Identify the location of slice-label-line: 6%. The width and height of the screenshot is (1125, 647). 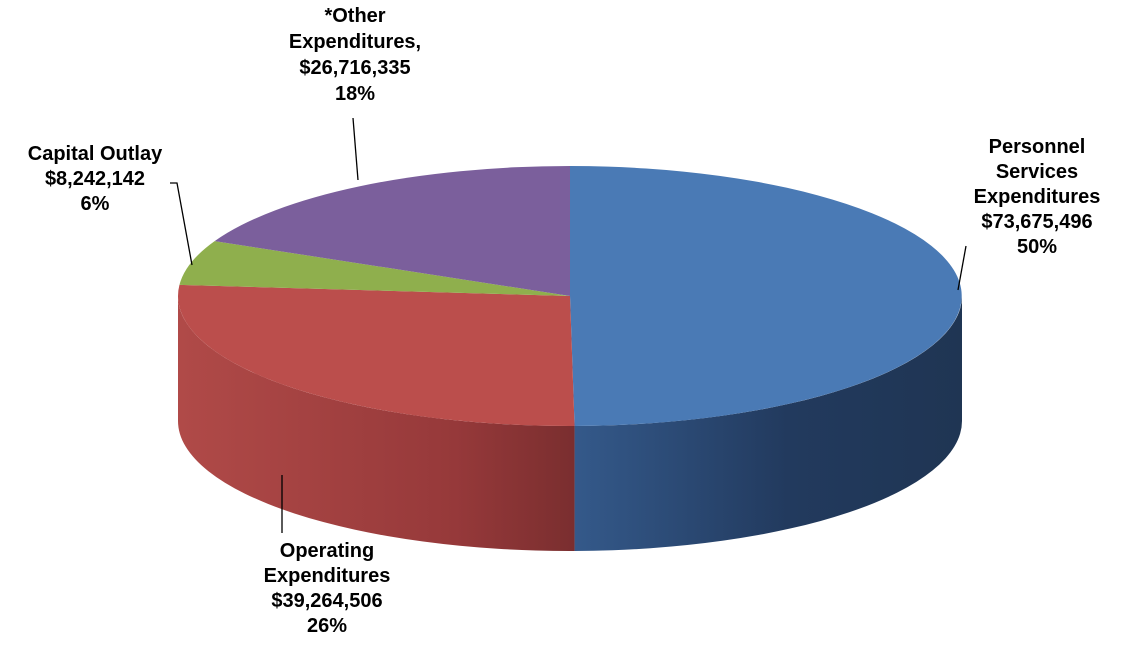
(95, 204).